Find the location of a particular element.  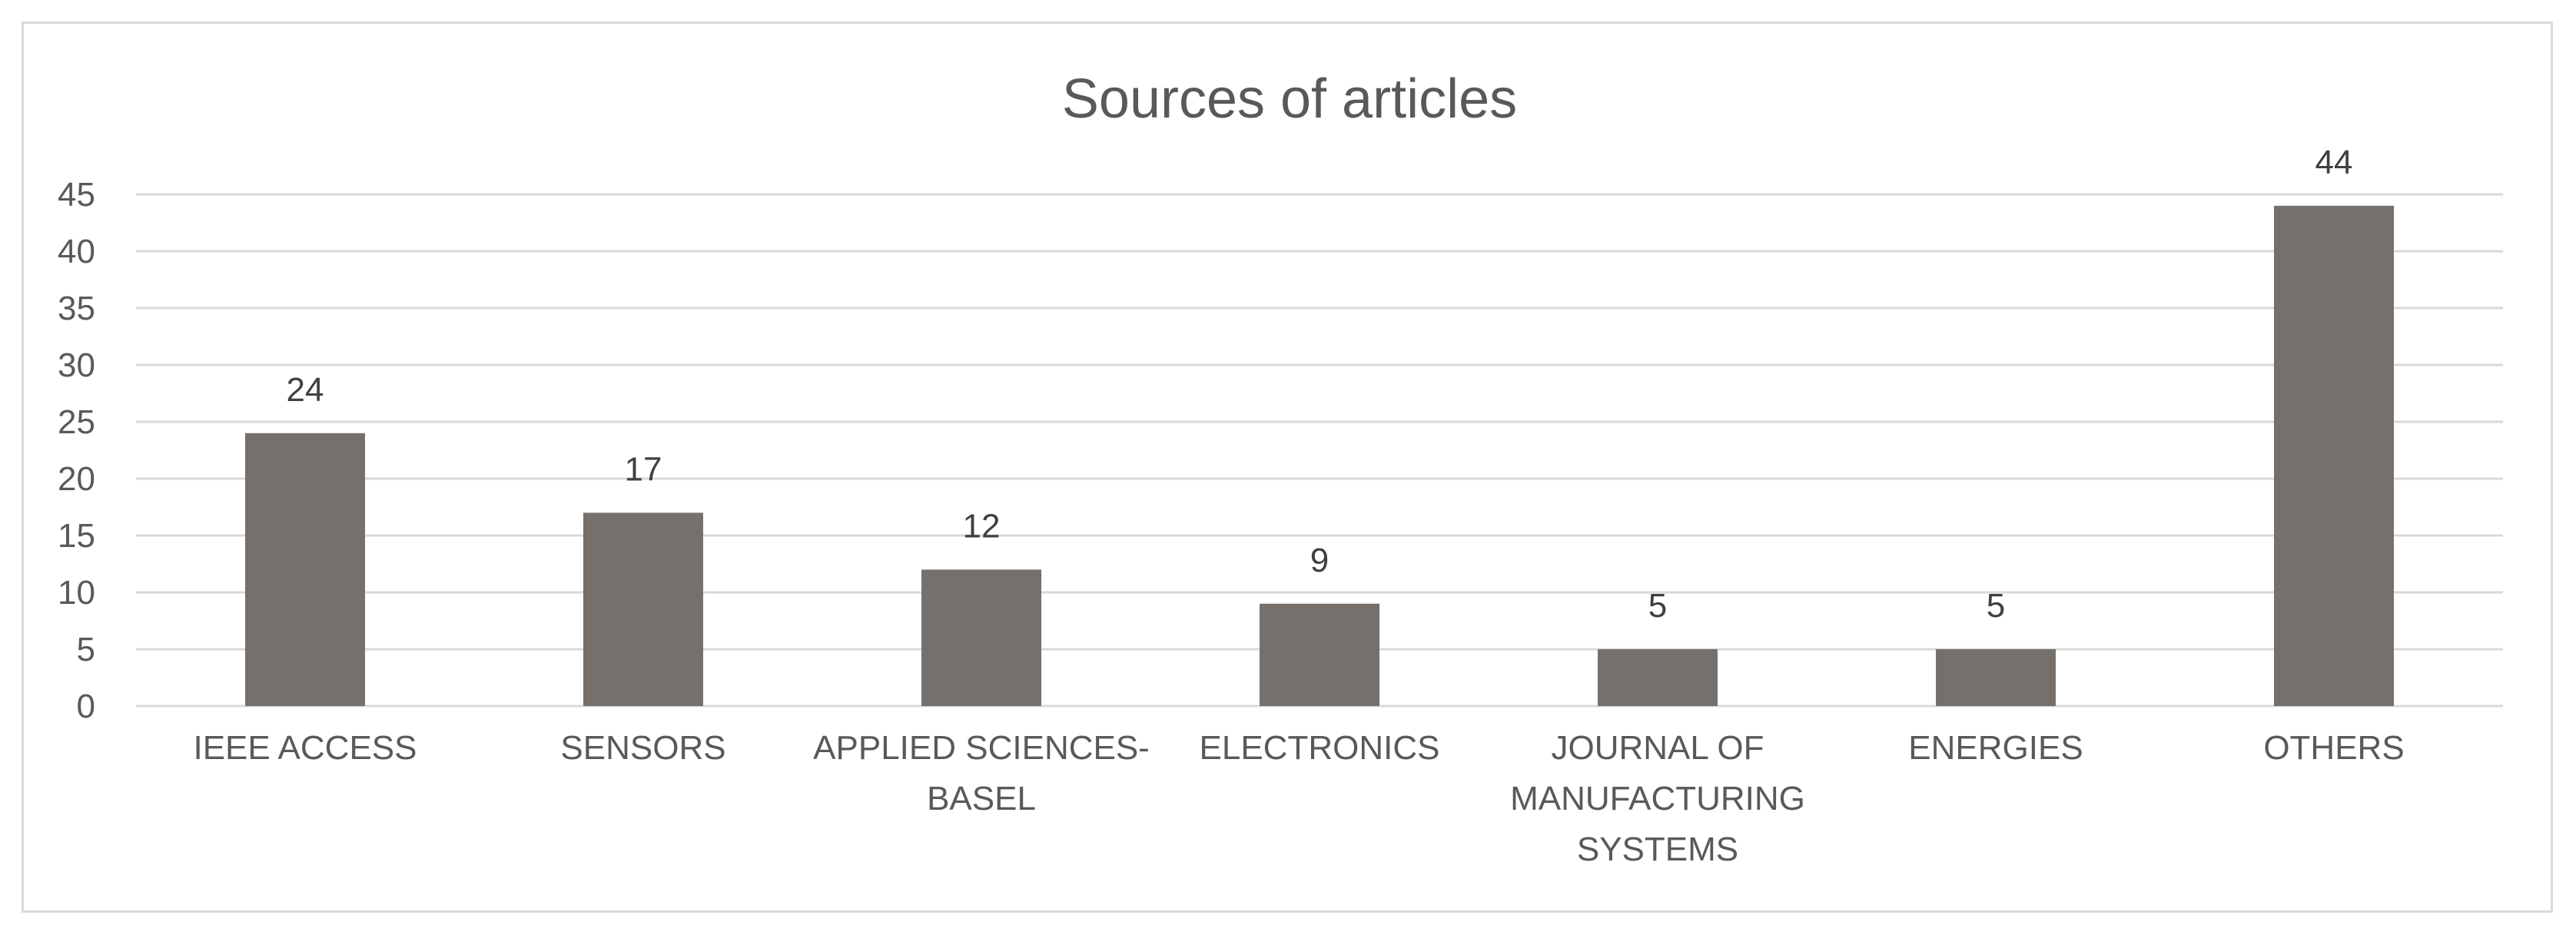

x-category-label: ELECTRONICS is located at coordinates (1320, 748).